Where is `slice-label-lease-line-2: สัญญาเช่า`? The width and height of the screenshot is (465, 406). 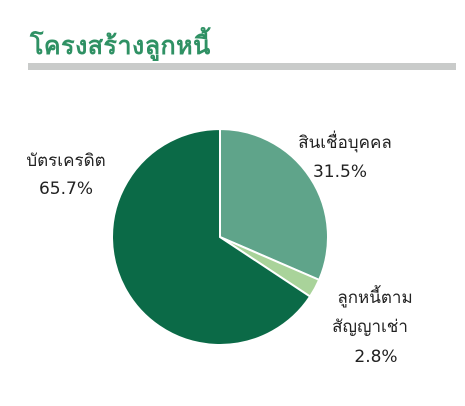 slice-label-lease-line-2: สัญญาเช่า is located at coordinates (370, 327).